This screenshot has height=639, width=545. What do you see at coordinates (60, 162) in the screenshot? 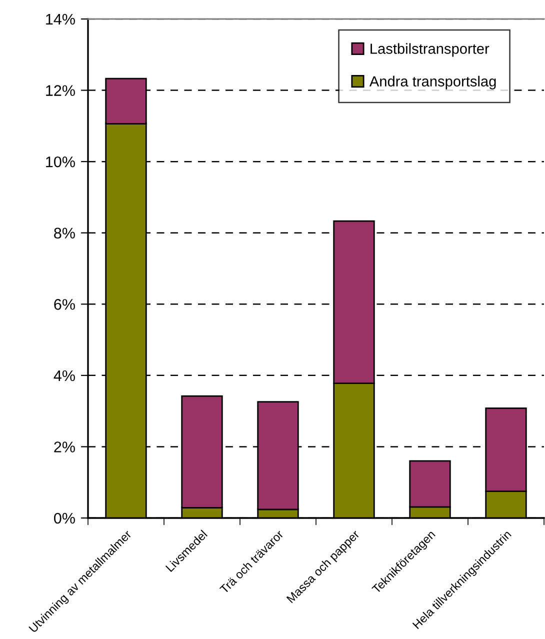
I see `y-tick-label: 10%` at bounding box center [60, 162].